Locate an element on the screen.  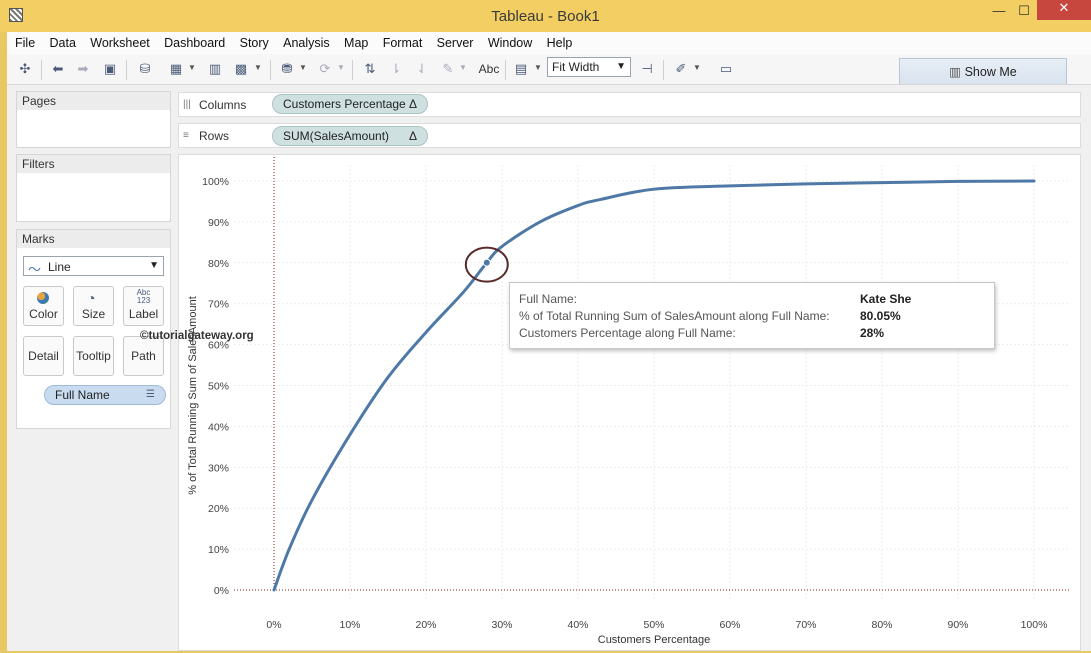
label-card: Abc 123 Label is located at coordinates (143, 306).